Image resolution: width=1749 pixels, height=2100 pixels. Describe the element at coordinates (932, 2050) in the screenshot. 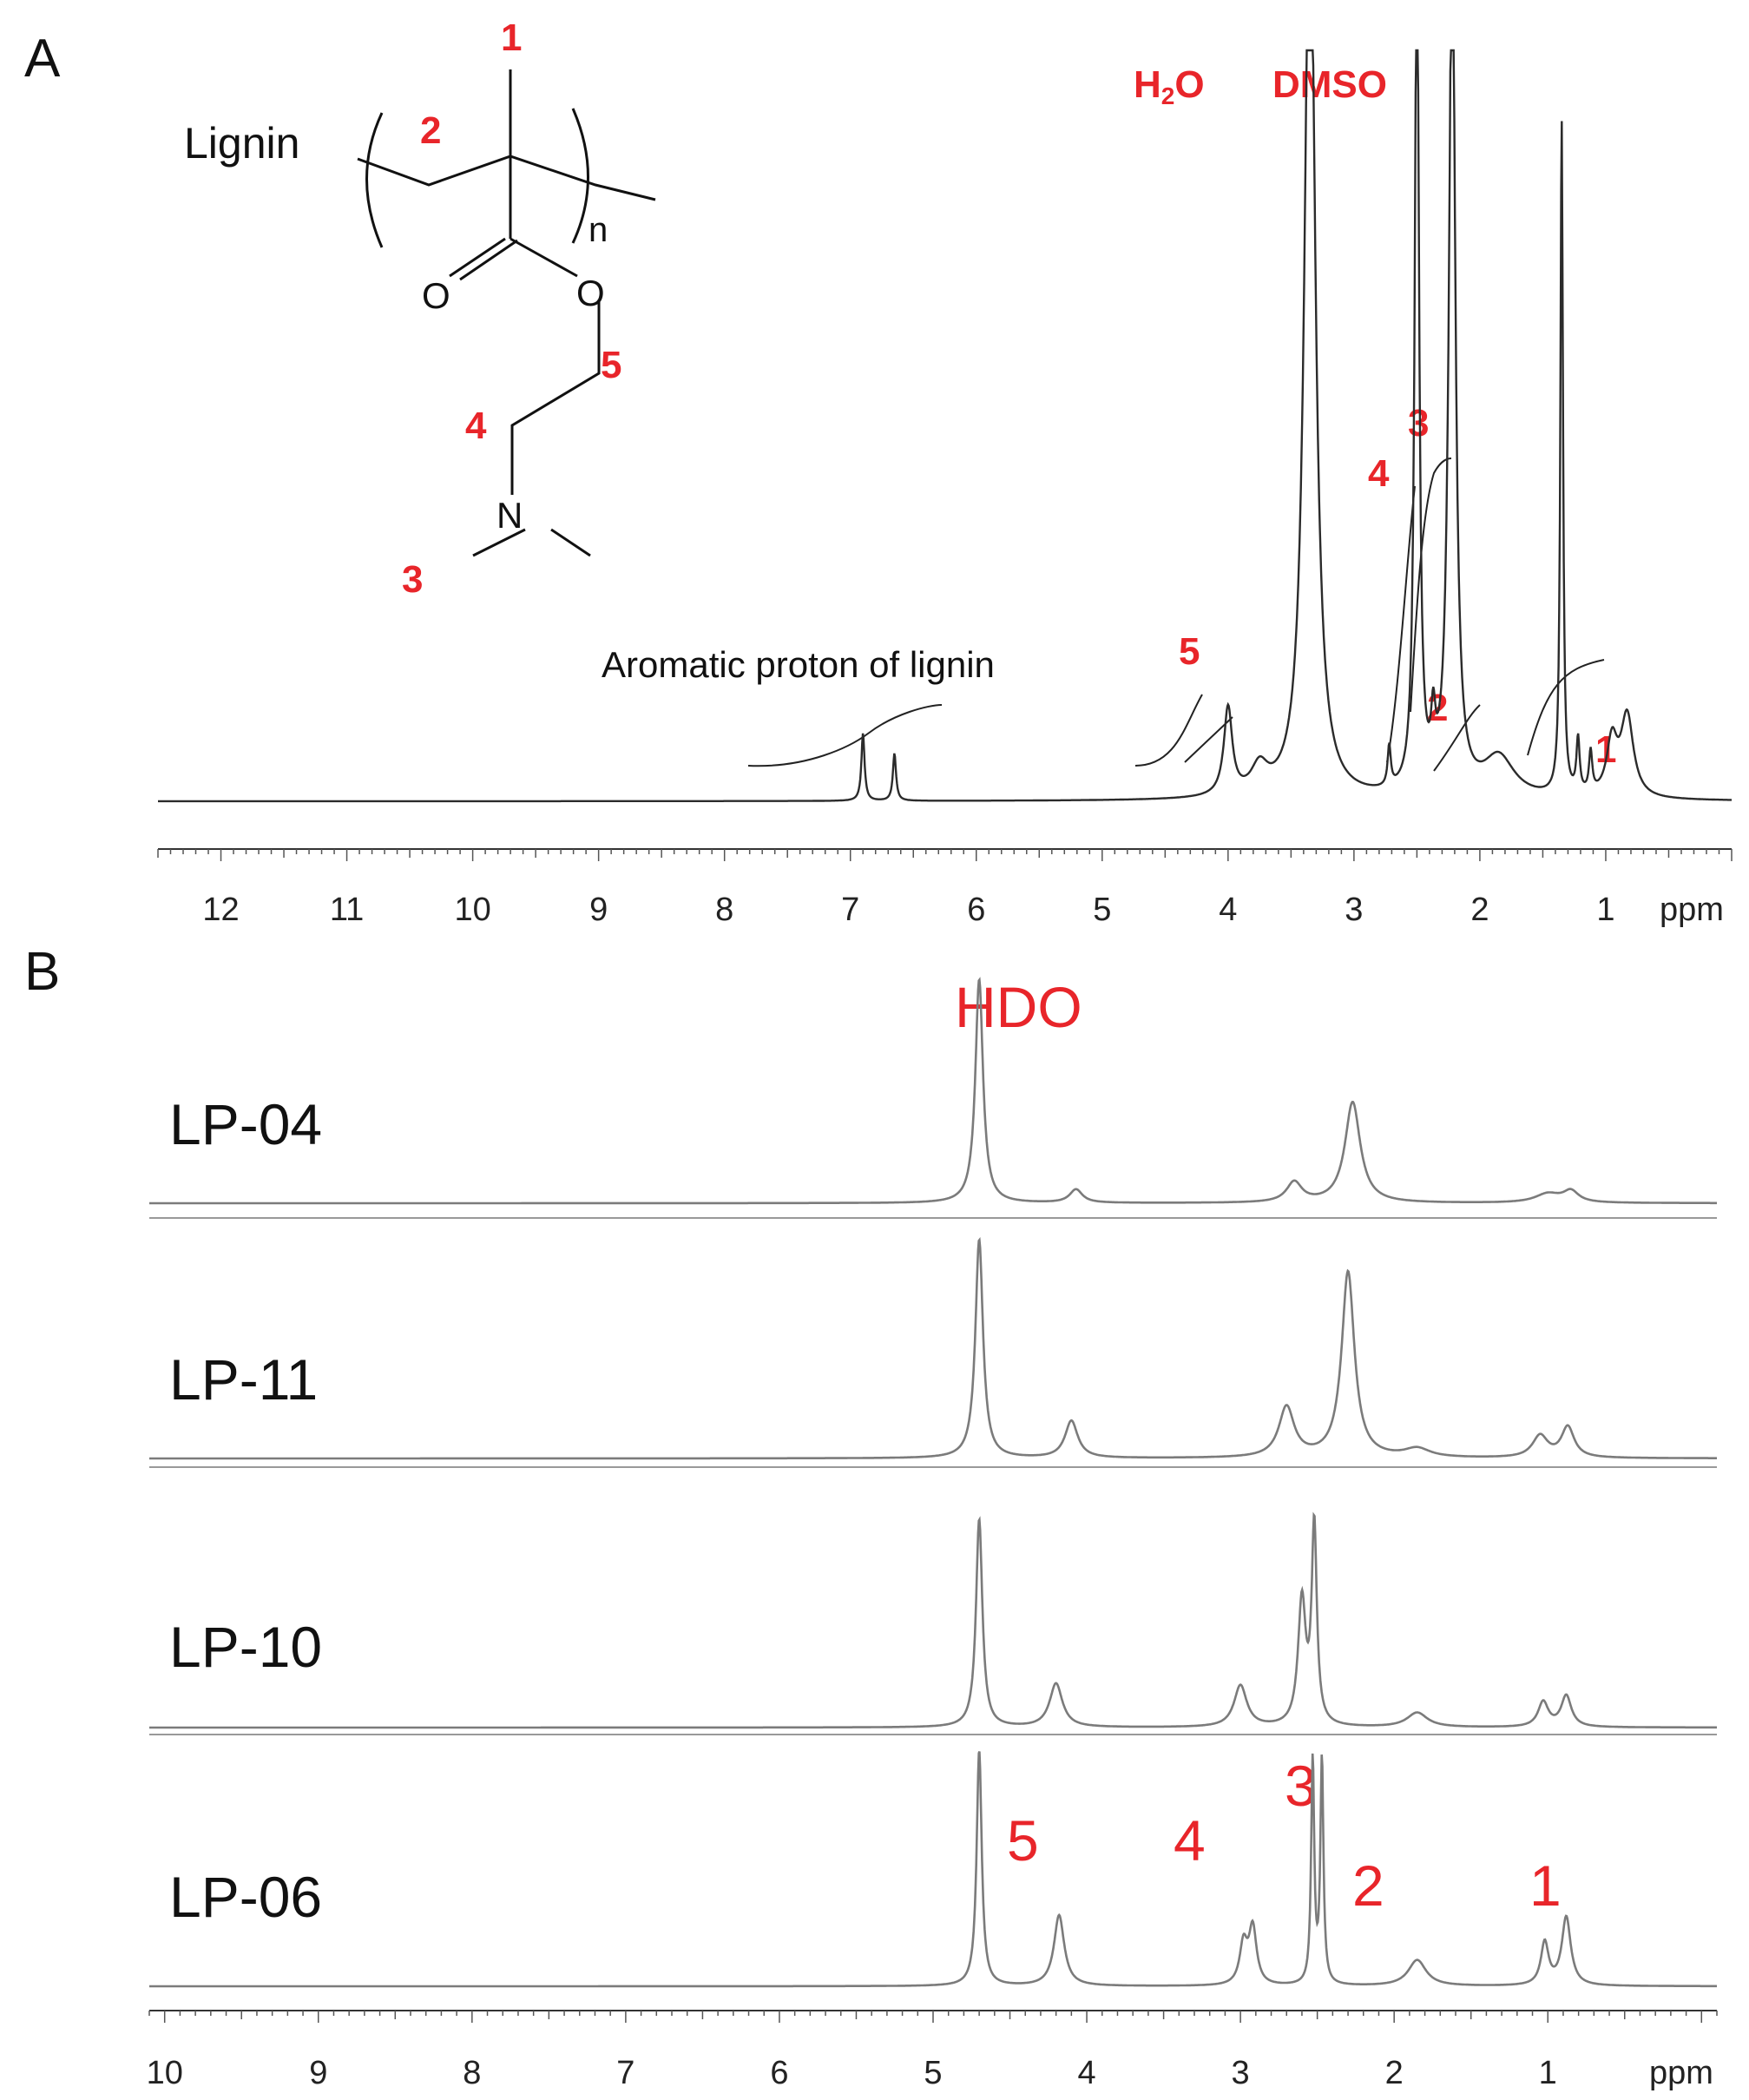

I see `axis-b: 10 9 8 7 6 5 4 3 2 1` at that location.